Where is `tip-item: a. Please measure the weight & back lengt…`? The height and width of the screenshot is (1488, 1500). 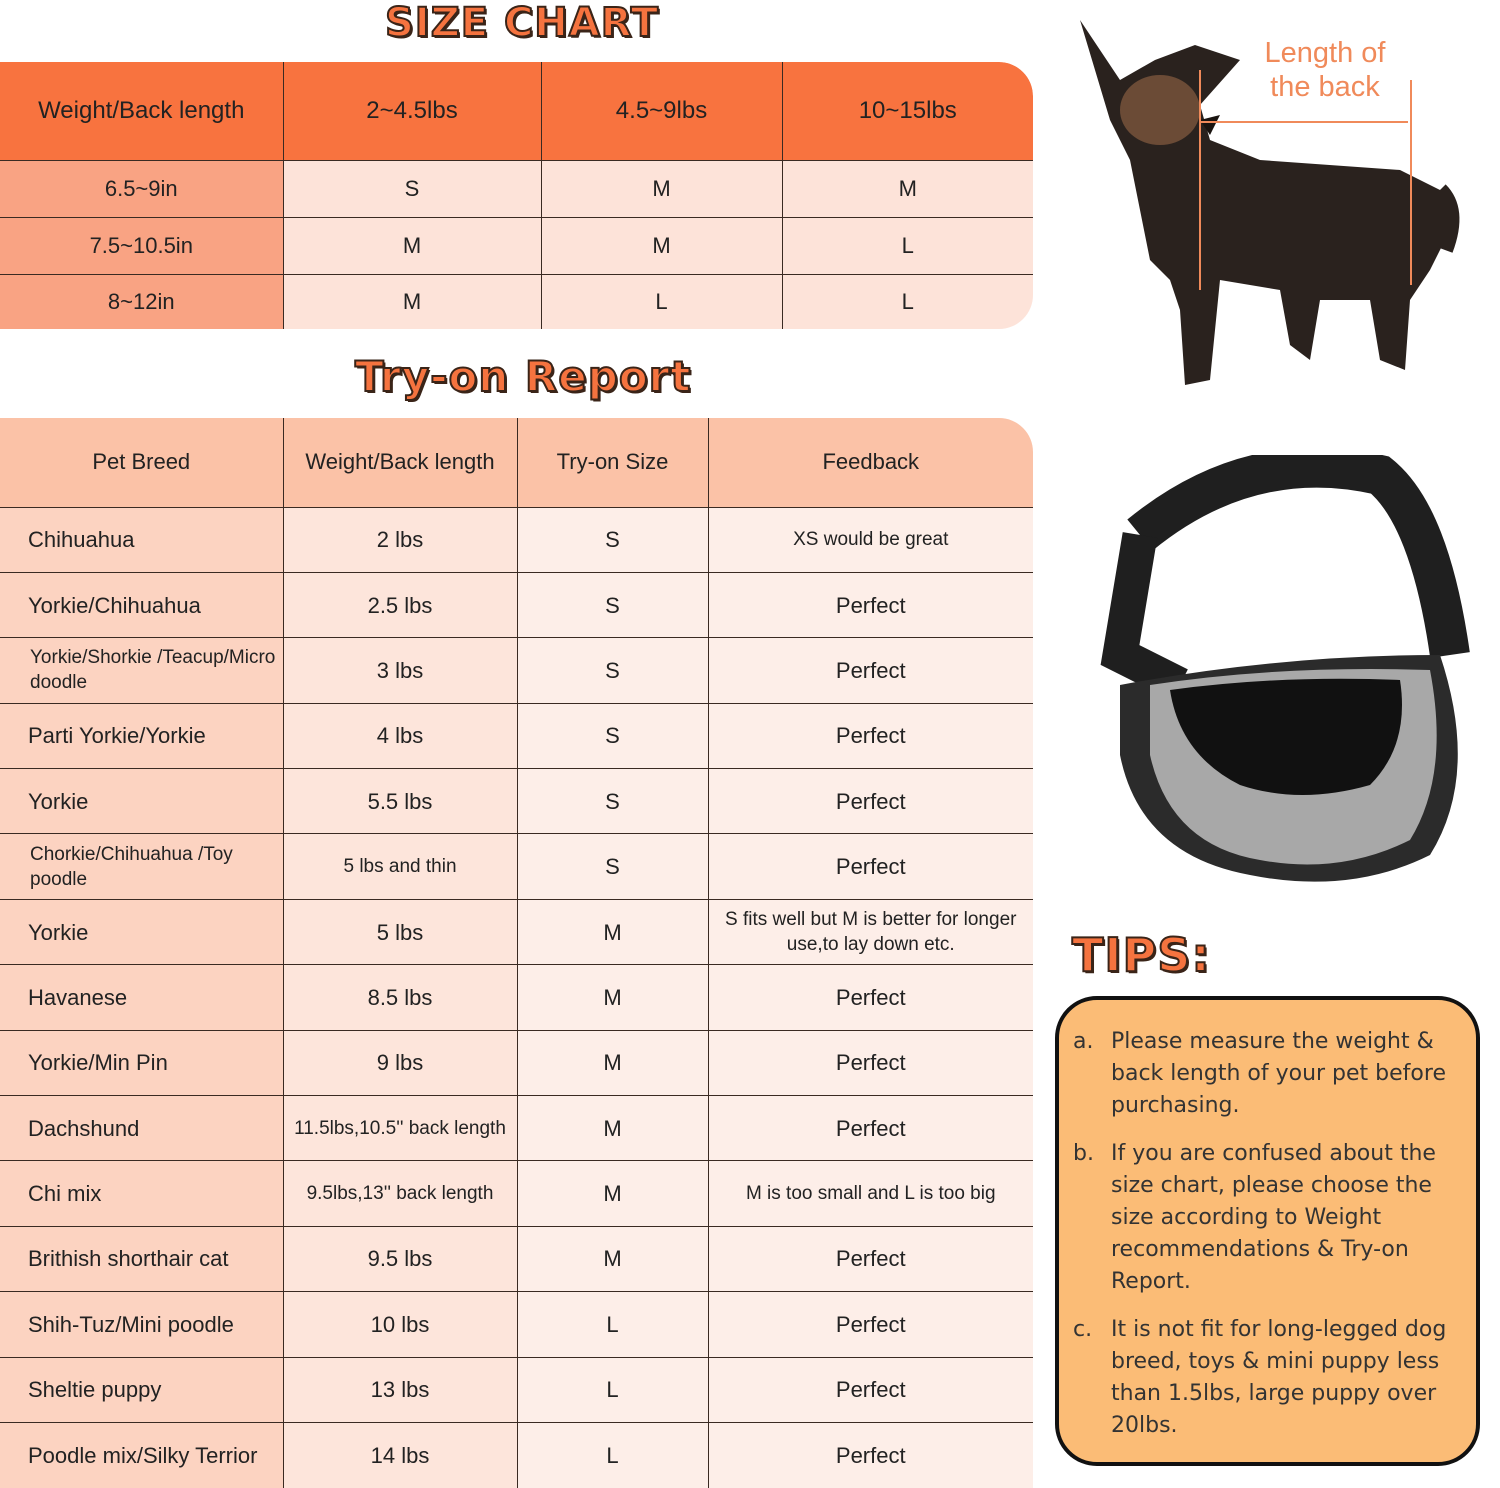
tip-item: a. Please measure the weight & back lengt… is located at coordinates (1269, 1074).